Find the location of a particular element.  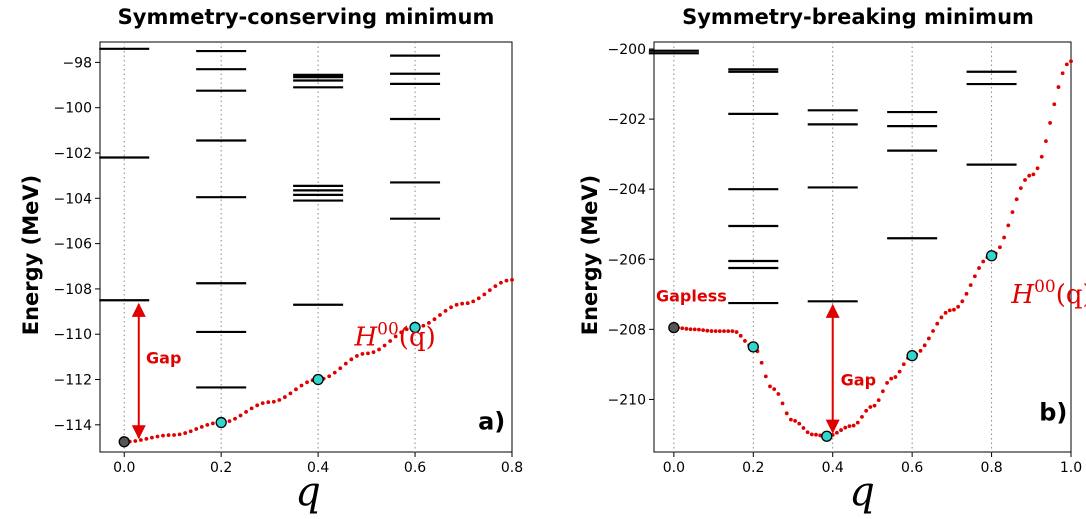

panel-b-hamiltonian-arg: (q) is located at coordinates (1071, 295).